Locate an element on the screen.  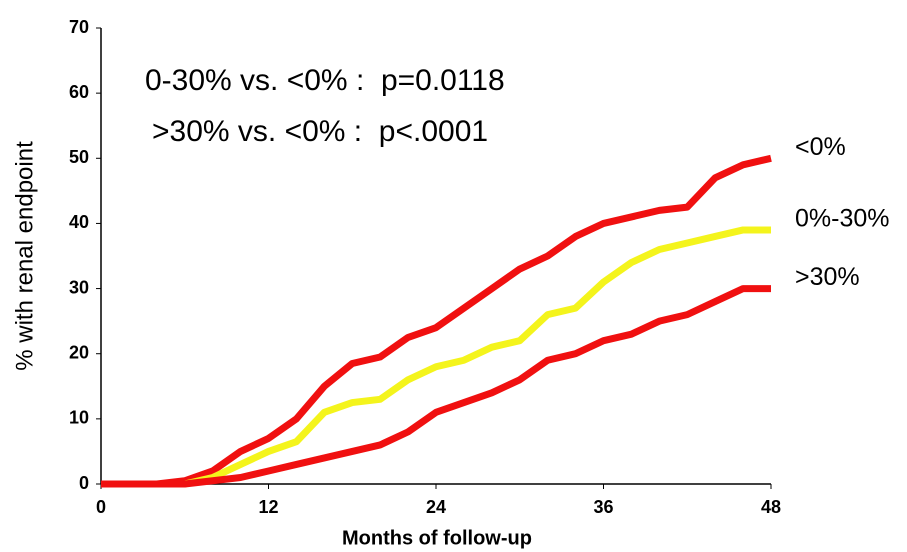
x-axis-label: Months of follow-up is located at coordinates (437, 538).